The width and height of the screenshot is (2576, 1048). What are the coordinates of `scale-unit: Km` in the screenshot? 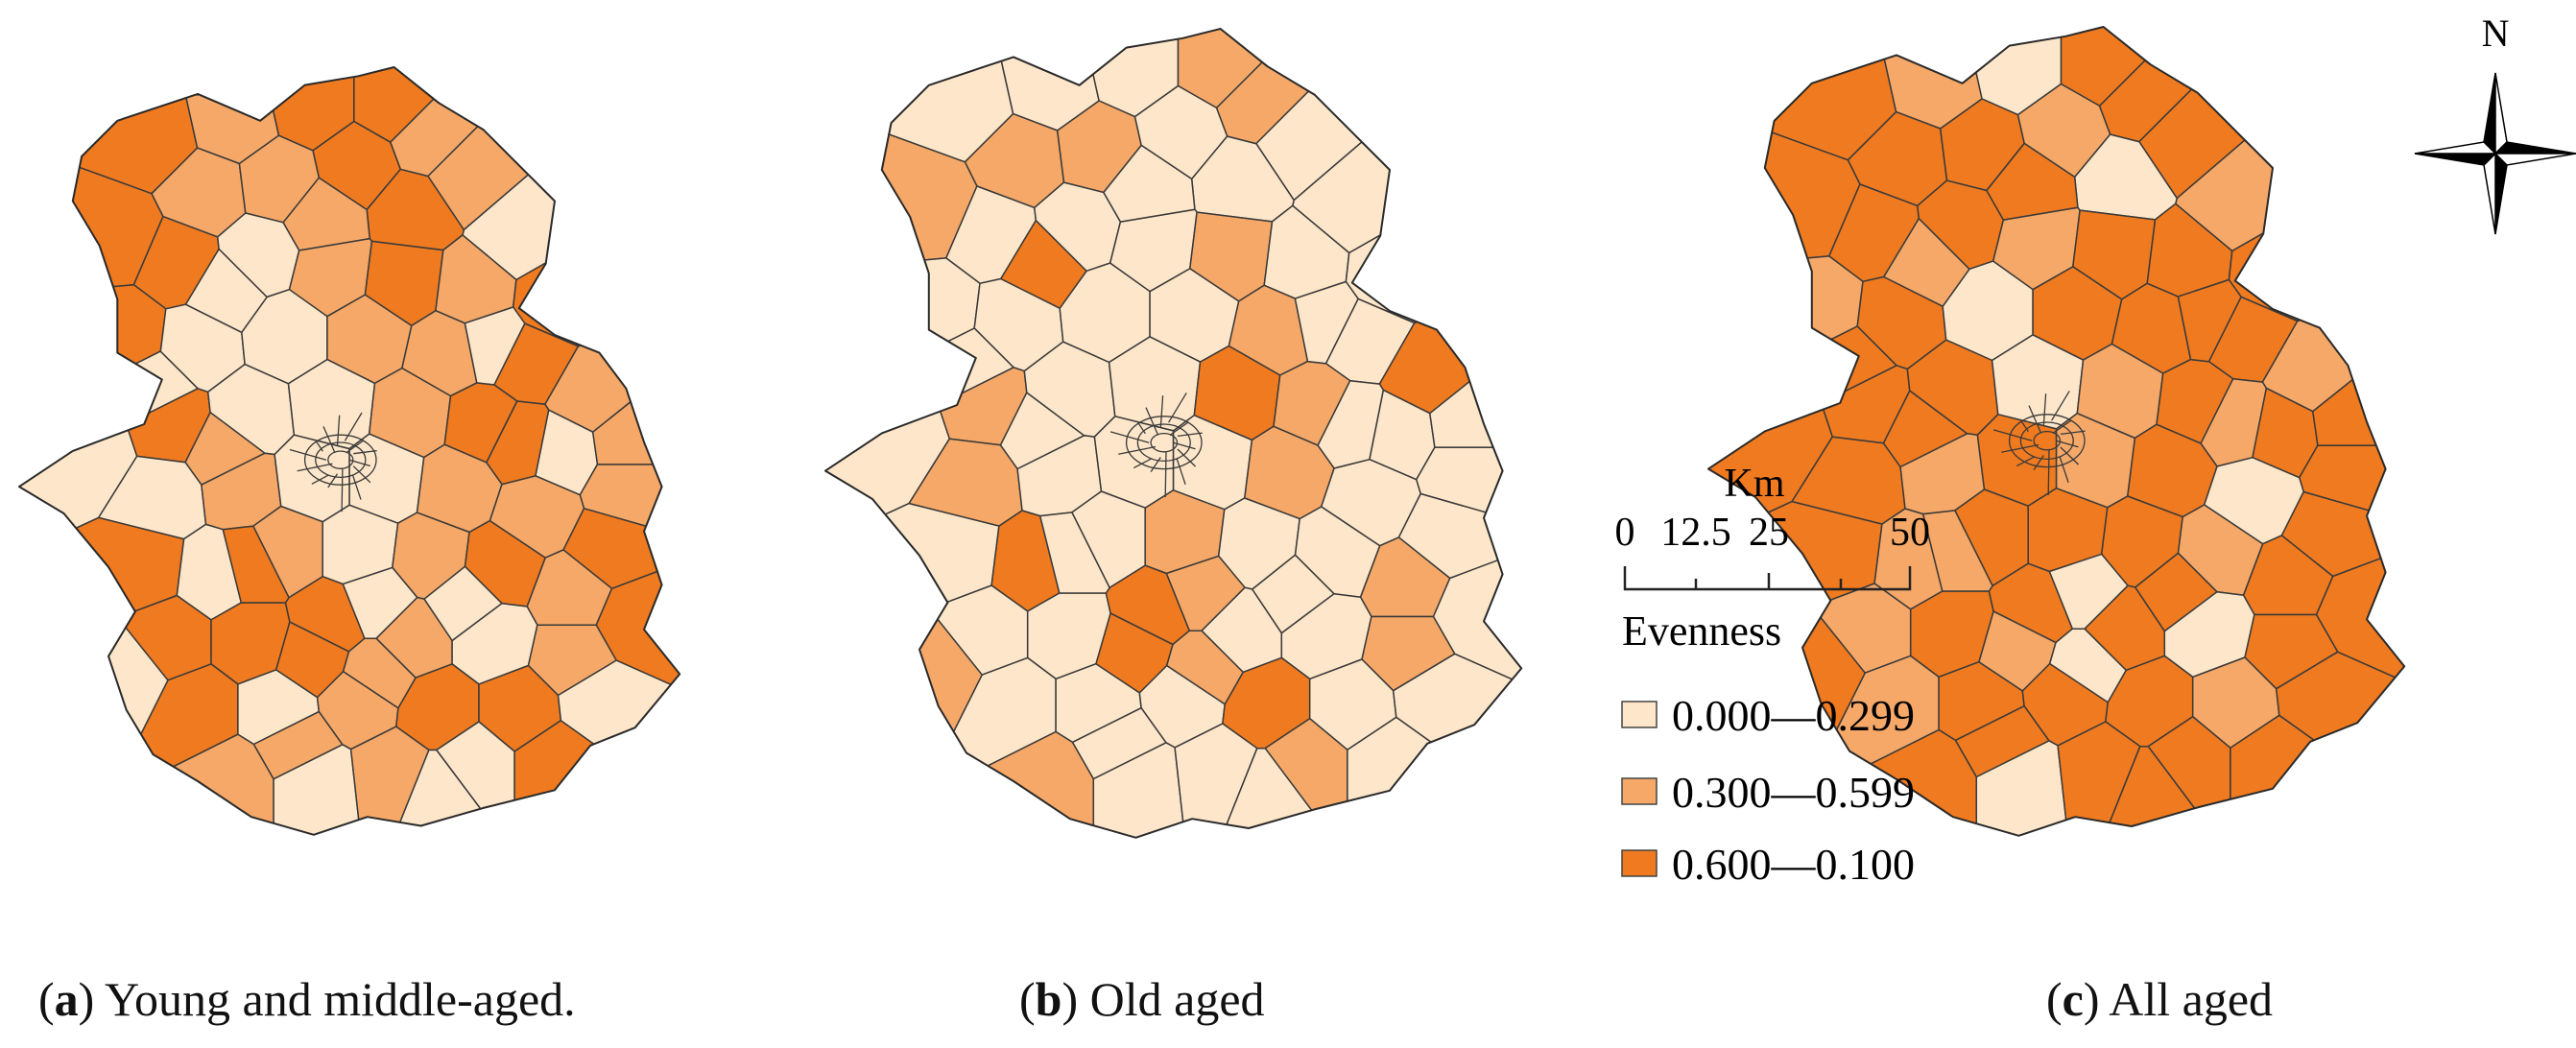 It's located at (1755, 484).